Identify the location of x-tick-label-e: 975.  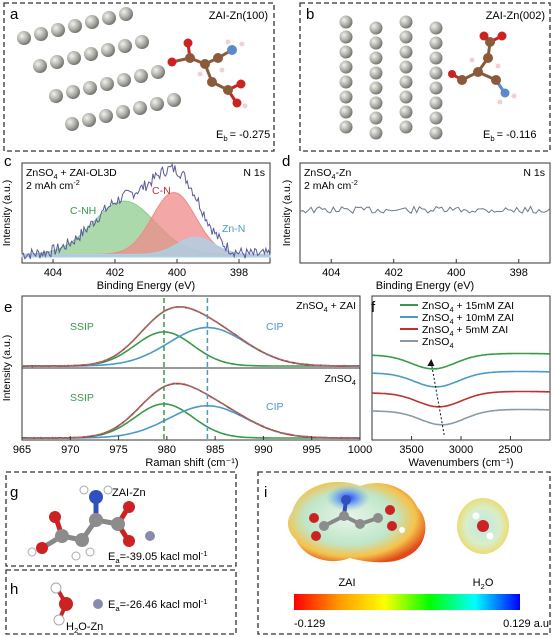
(118, 450).